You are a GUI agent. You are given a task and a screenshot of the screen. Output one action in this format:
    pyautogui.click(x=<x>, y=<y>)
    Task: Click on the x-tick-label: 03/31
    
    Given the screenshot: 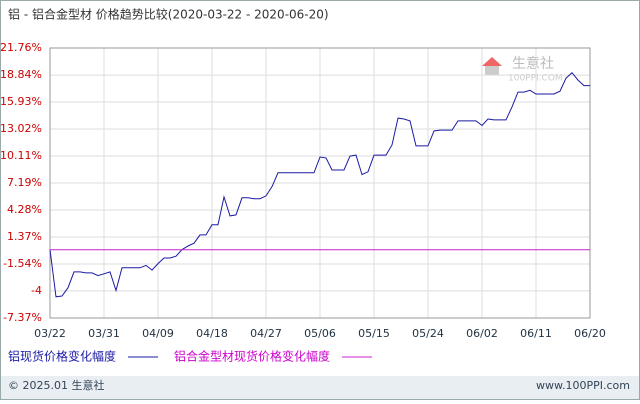 What is the action you would take?
    pyautogui.click(x=104, y=333)
    